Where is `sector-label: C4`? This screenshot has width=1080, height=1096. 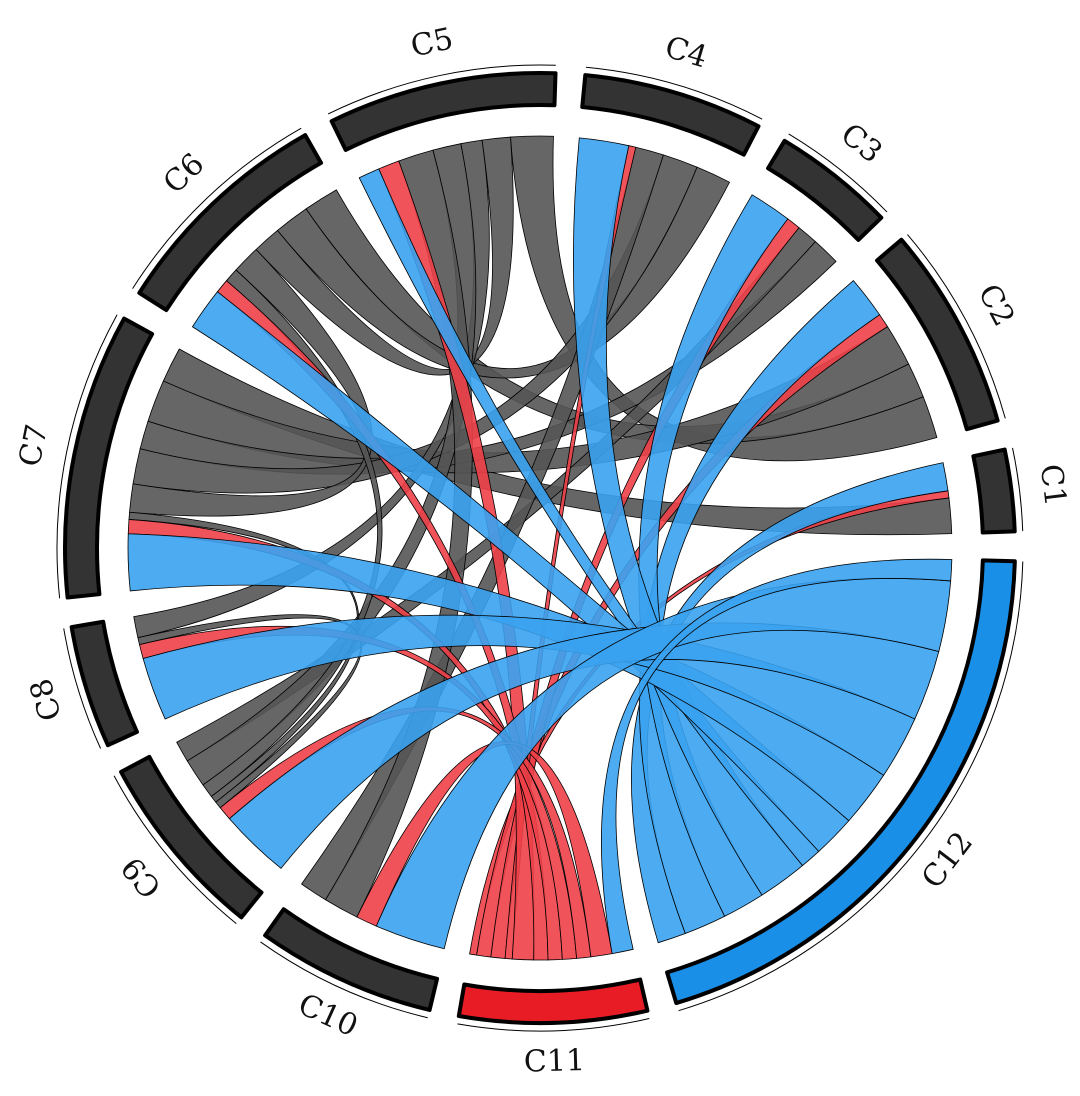 sector-label: C4 is located at coordinates (686, 52).